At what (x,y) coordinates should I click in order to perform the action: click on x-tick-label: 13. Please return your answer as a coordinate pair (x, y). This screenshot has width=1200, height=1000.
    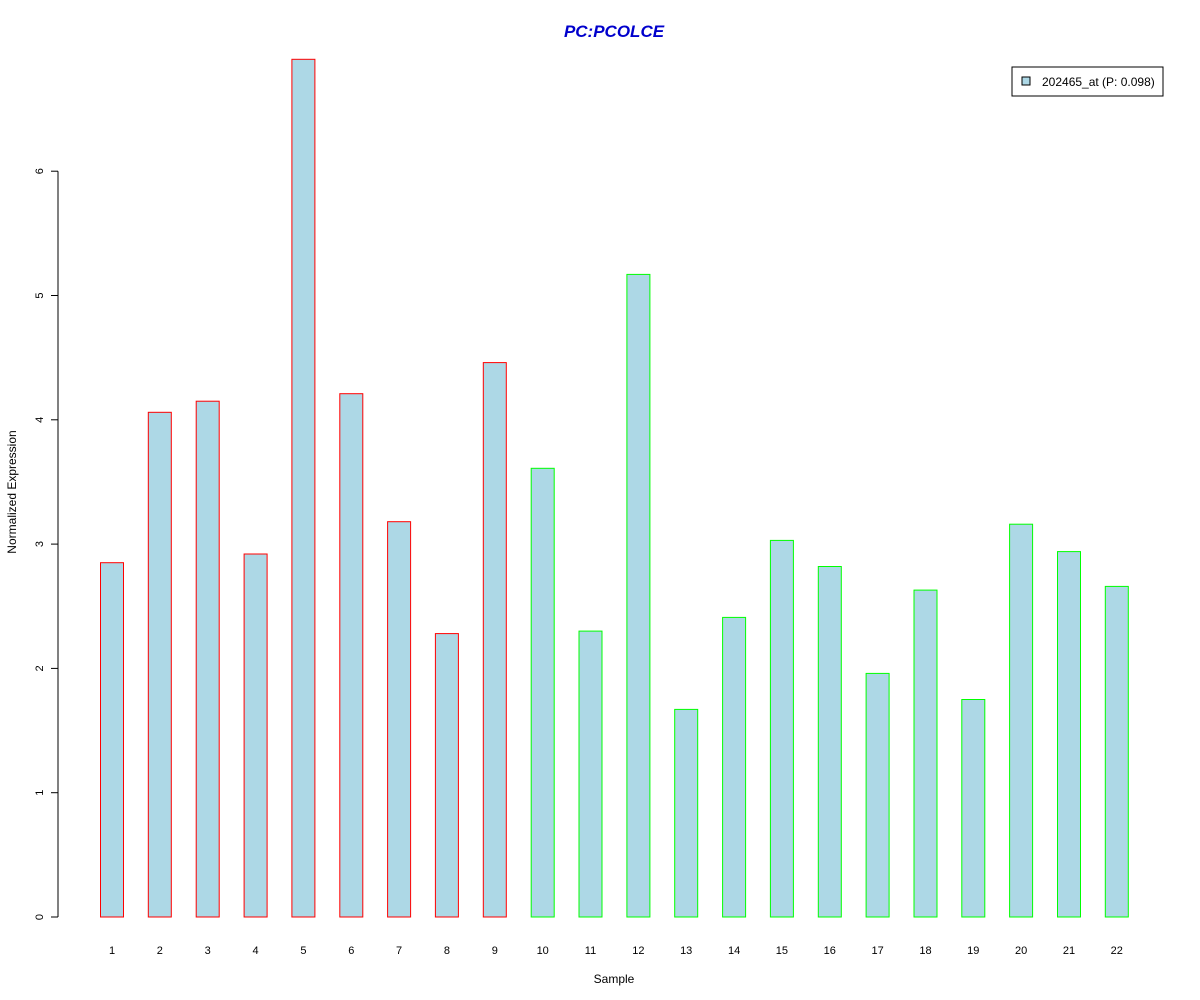
    Looking at the image, I should click on (686, 951).